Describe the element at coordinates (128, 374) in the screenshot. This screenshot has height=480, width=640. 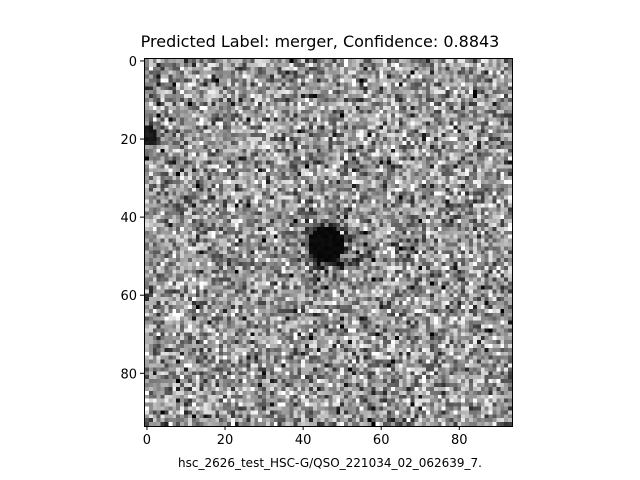
I see `y-tick-label: 80` at that location.